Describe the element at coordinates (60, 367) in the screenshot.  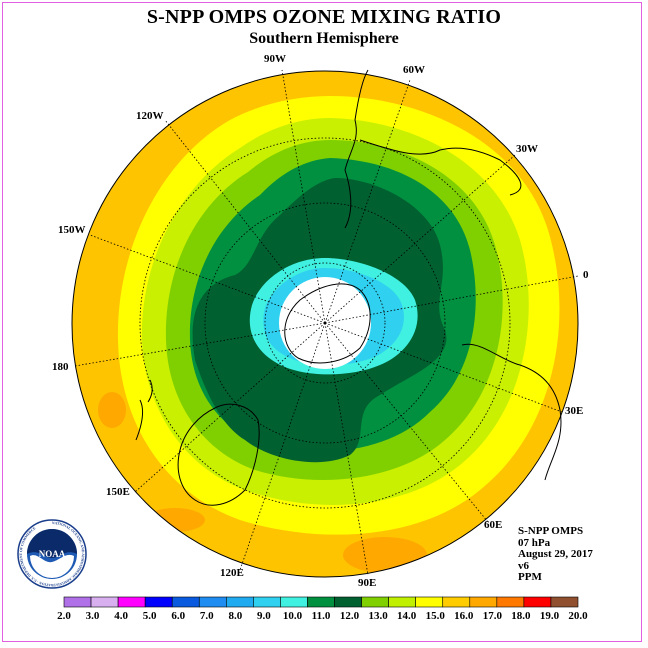
I see `lon-label-180: 180` at that location.